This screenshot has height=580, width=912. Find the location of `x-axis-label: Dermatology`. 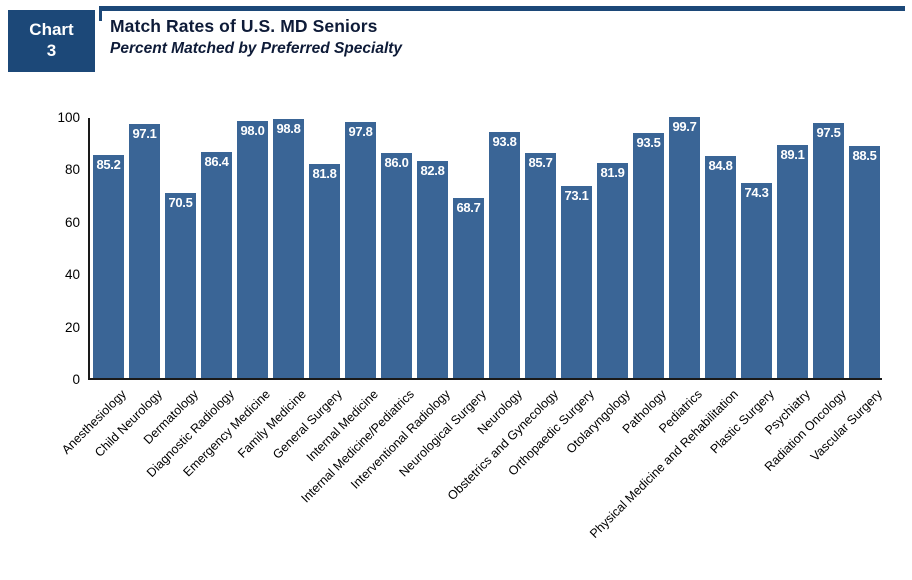

x-axis-label: Dermatology is located at coordinates (170, 417).